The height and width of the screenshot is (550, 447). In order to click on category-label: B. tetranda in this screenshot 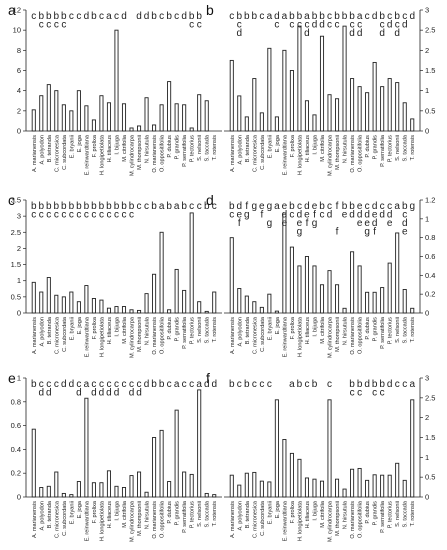, I will do `click(50, 514)`.